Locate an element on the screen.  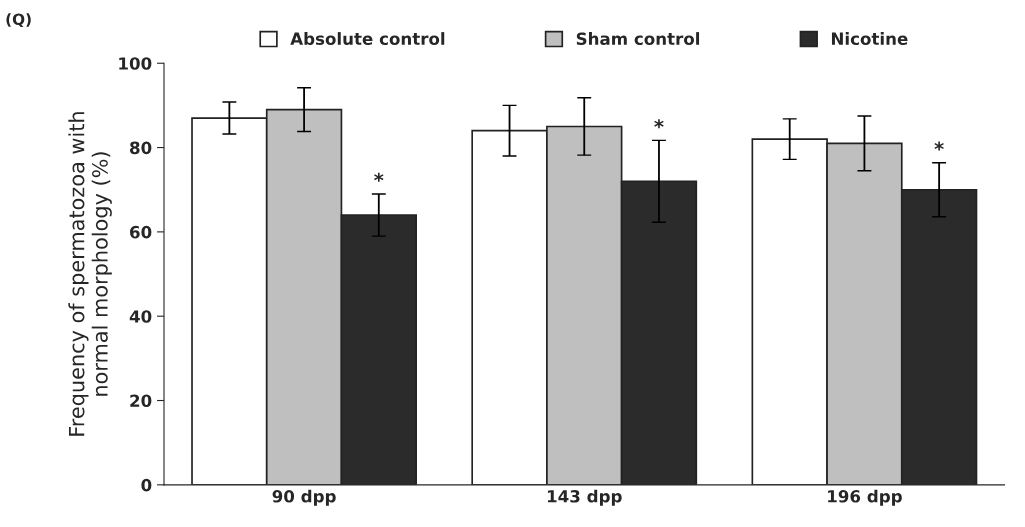
y-tick-label: 60 is located at coordinates (141, 232).